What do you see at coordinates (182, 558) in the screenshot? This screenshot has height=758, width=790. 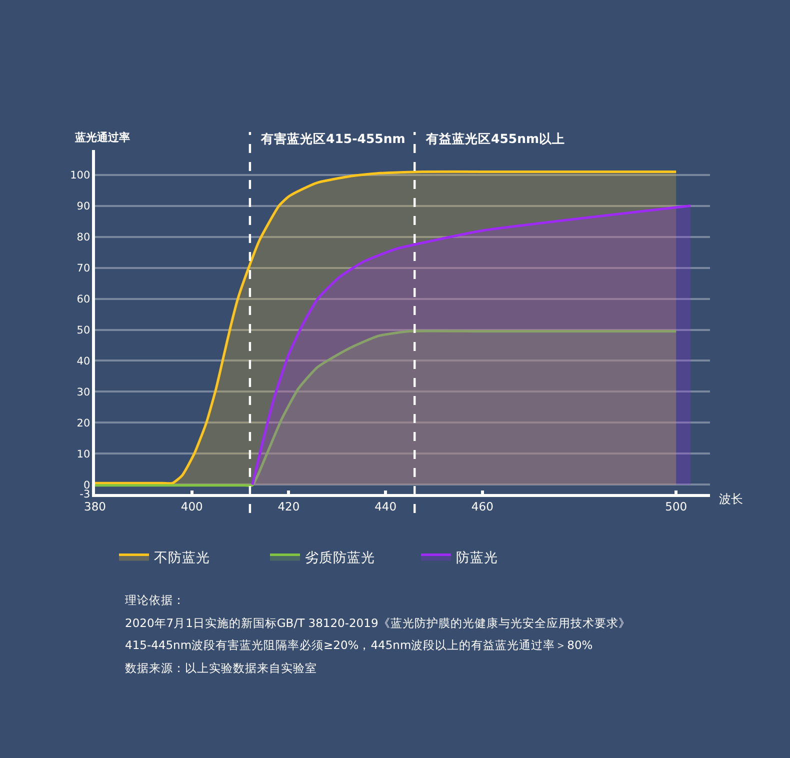 I see `legend-label: 不防蓝光` at bounding box center [182, 558].